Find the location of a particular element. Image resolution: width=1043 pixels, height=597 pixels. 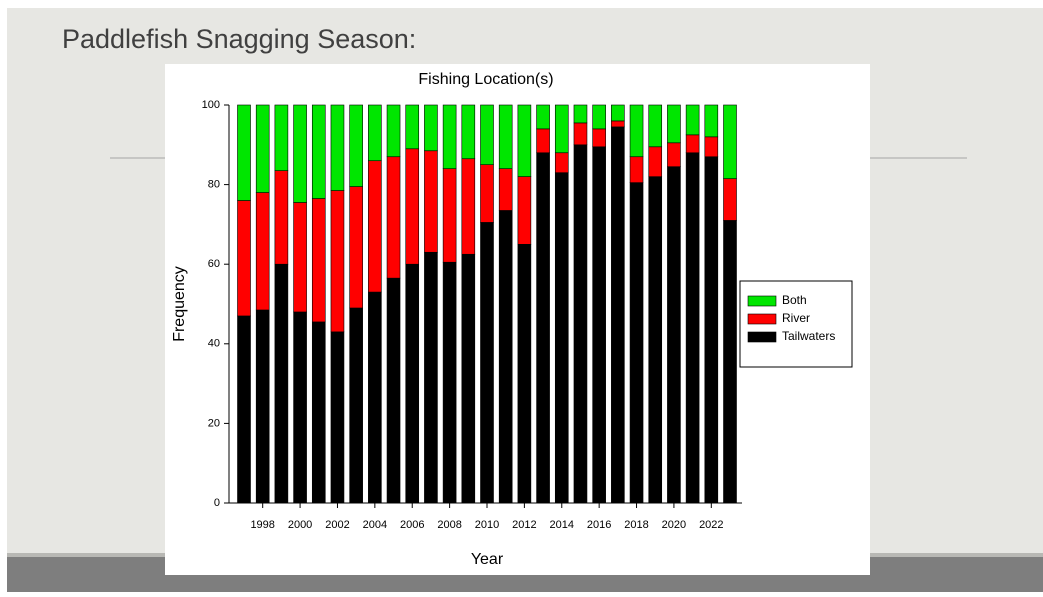

y-tick-label: 20 is located at coordinates (214, 423).